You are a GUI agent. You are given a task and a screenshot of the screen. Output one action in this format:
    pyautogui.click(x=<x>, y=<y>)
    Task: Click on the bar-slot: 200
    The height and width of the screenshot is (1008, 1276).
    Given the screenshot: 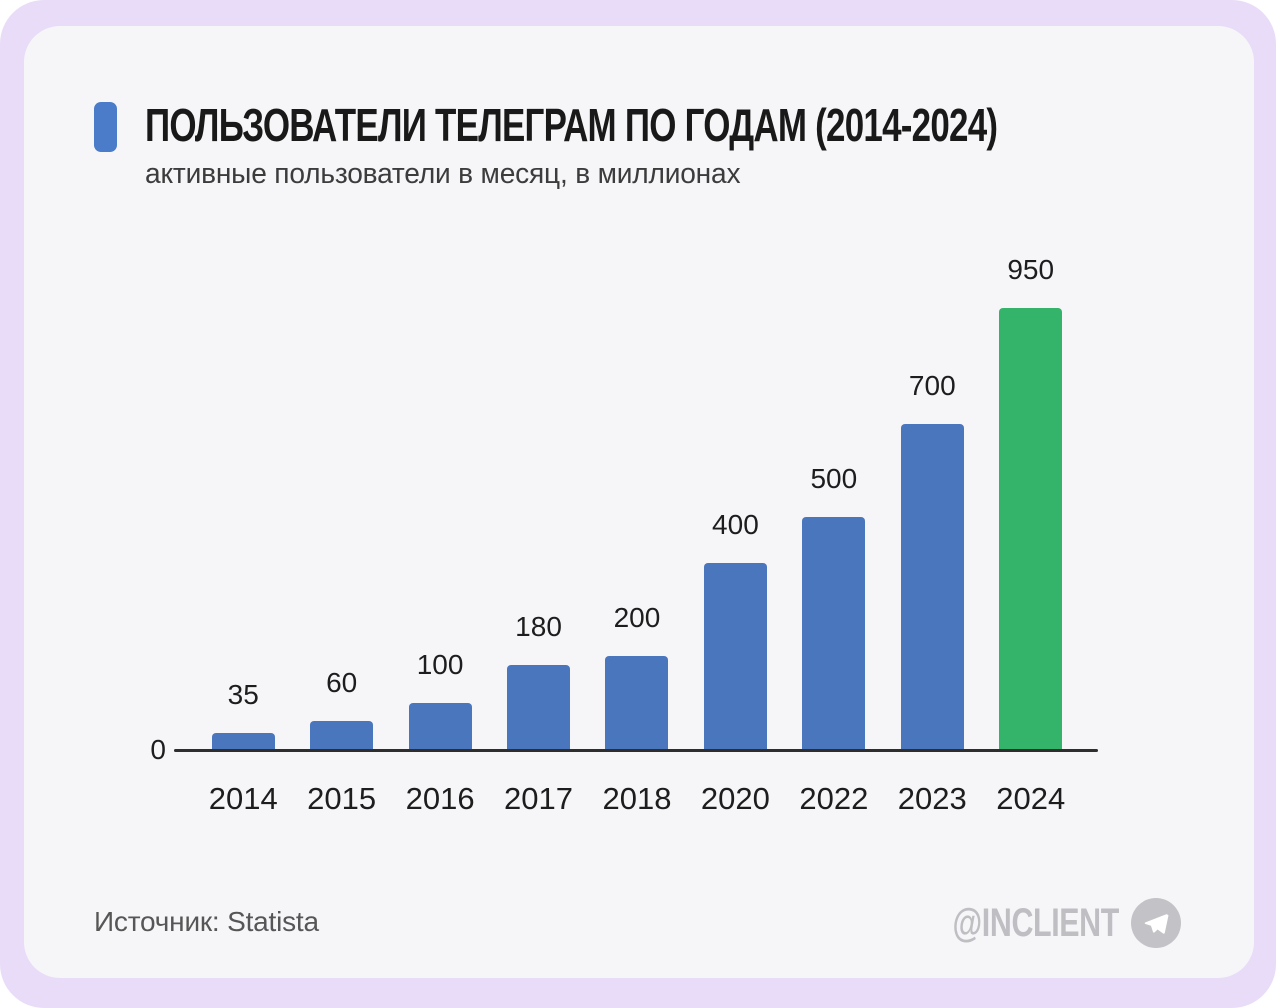 What is the action you would take?
    pyautogui.click(x=637, y=489)
    